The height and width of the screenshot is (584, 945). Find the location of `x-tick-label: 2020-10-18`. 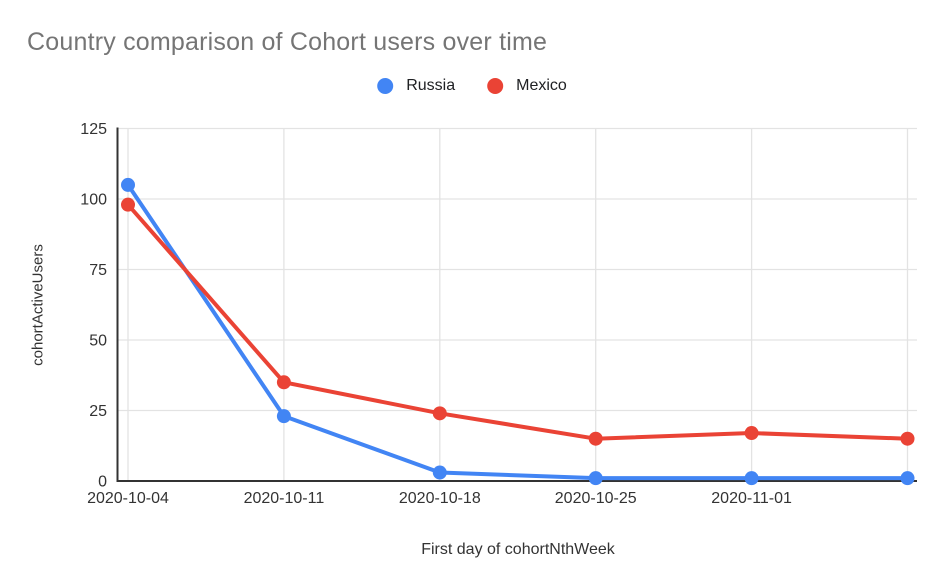

x-tick-label: 2020-10-18 is located at coordinates (440, 498).